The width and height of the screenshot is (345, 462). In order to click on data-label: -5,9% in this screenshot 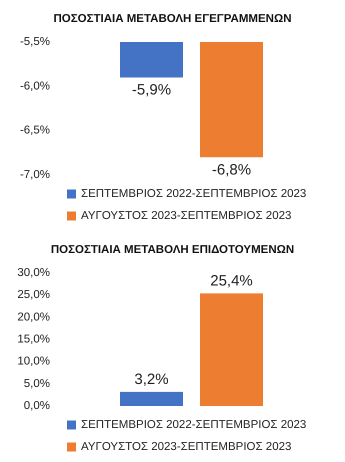, I will do `click(152, 89)`.